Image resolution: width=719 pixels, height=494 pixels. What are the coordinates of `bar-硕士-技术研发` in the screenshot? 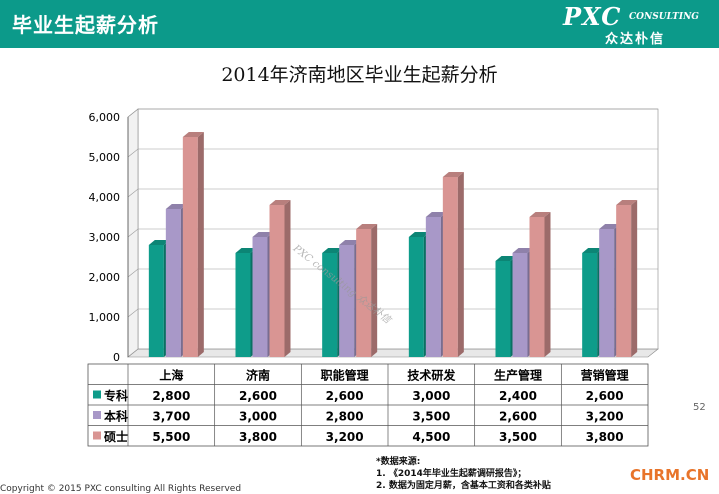 It's located at (453, 264).